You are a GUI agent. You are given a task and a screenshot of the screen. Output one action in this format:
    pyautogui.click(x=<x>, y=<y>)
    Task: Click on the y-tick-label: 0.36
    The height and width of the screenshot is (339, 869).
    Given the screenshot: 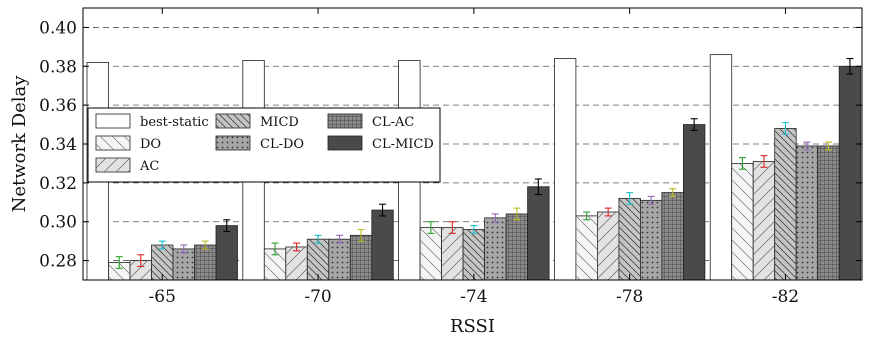 What is the action you would take?
    pyautogui.click(x=58, y=106)
    